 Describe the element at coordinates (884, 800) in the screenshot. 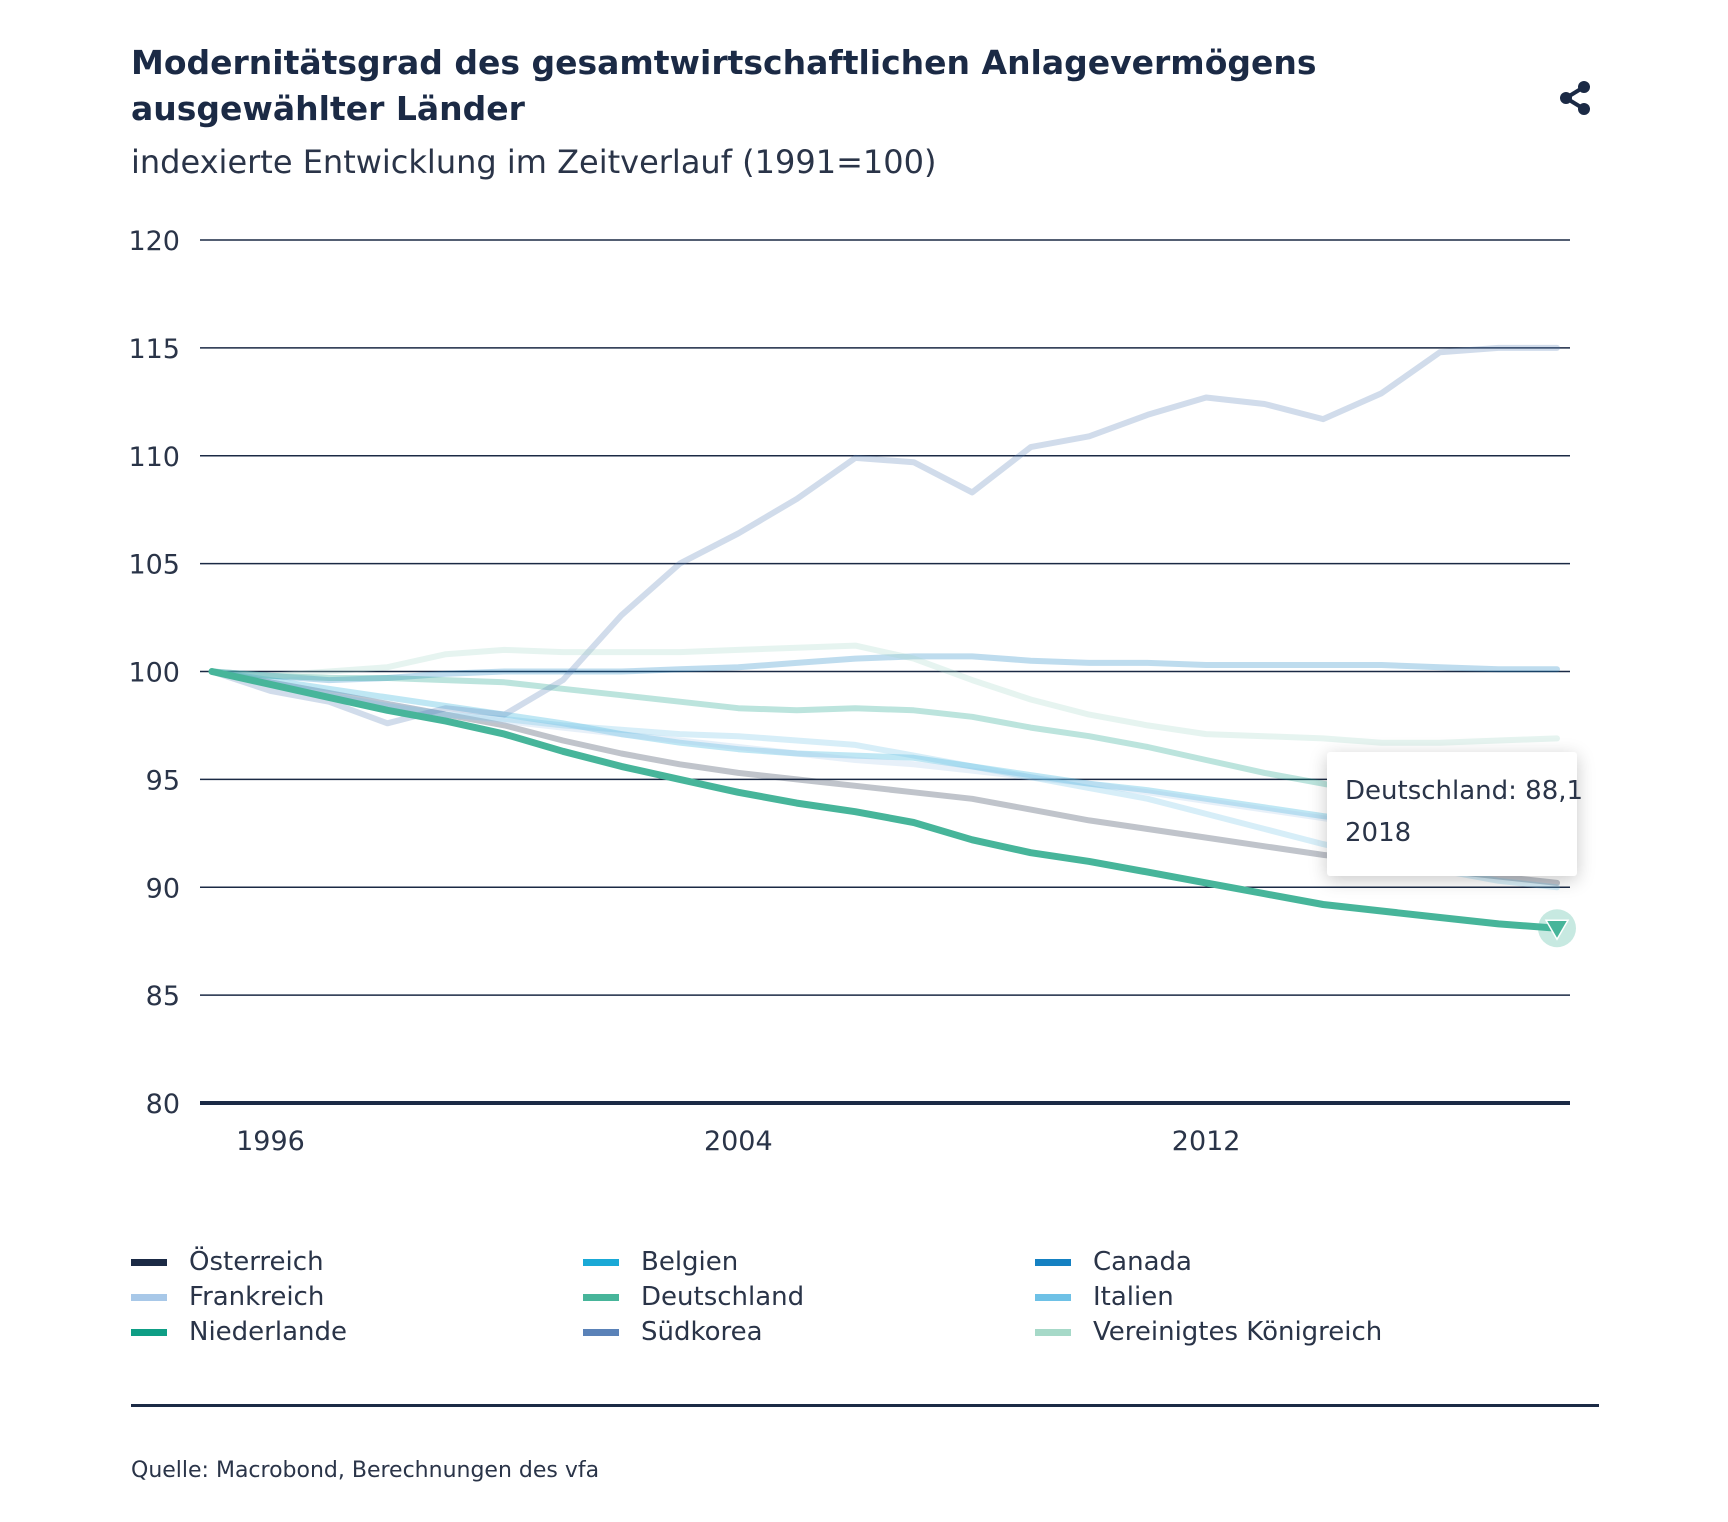

I see `series-line-deutschland` at that location.